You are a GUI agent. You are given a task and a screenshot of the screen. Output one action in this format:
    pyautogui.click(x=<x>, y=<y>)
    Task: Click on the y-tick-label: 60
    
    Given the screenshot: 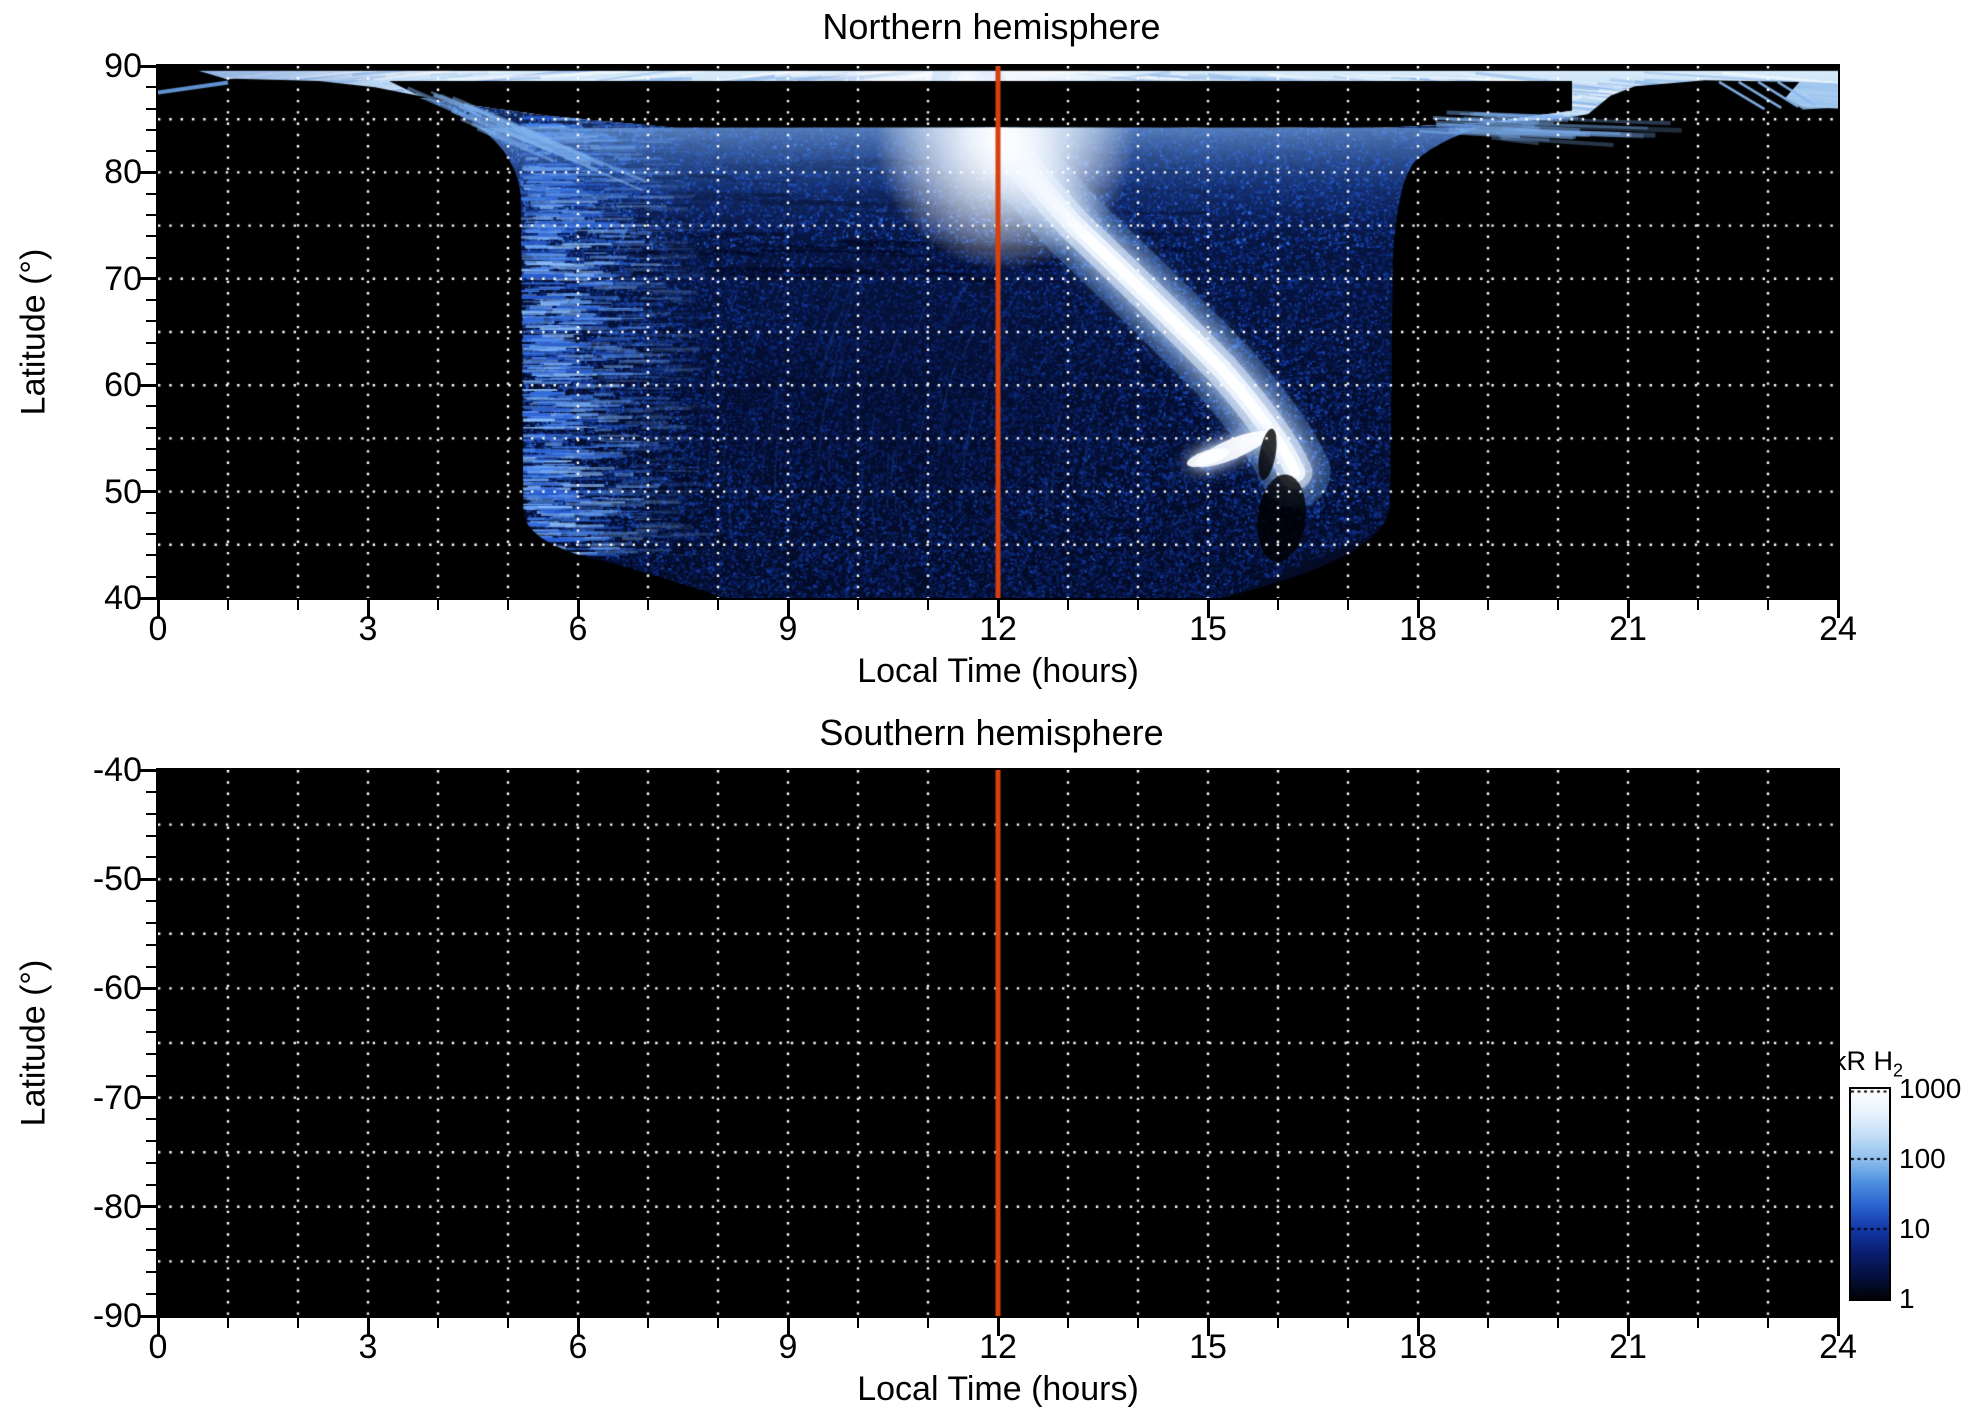 What is the action you would take?
    pyautogui.click(x=123, y=385)
    